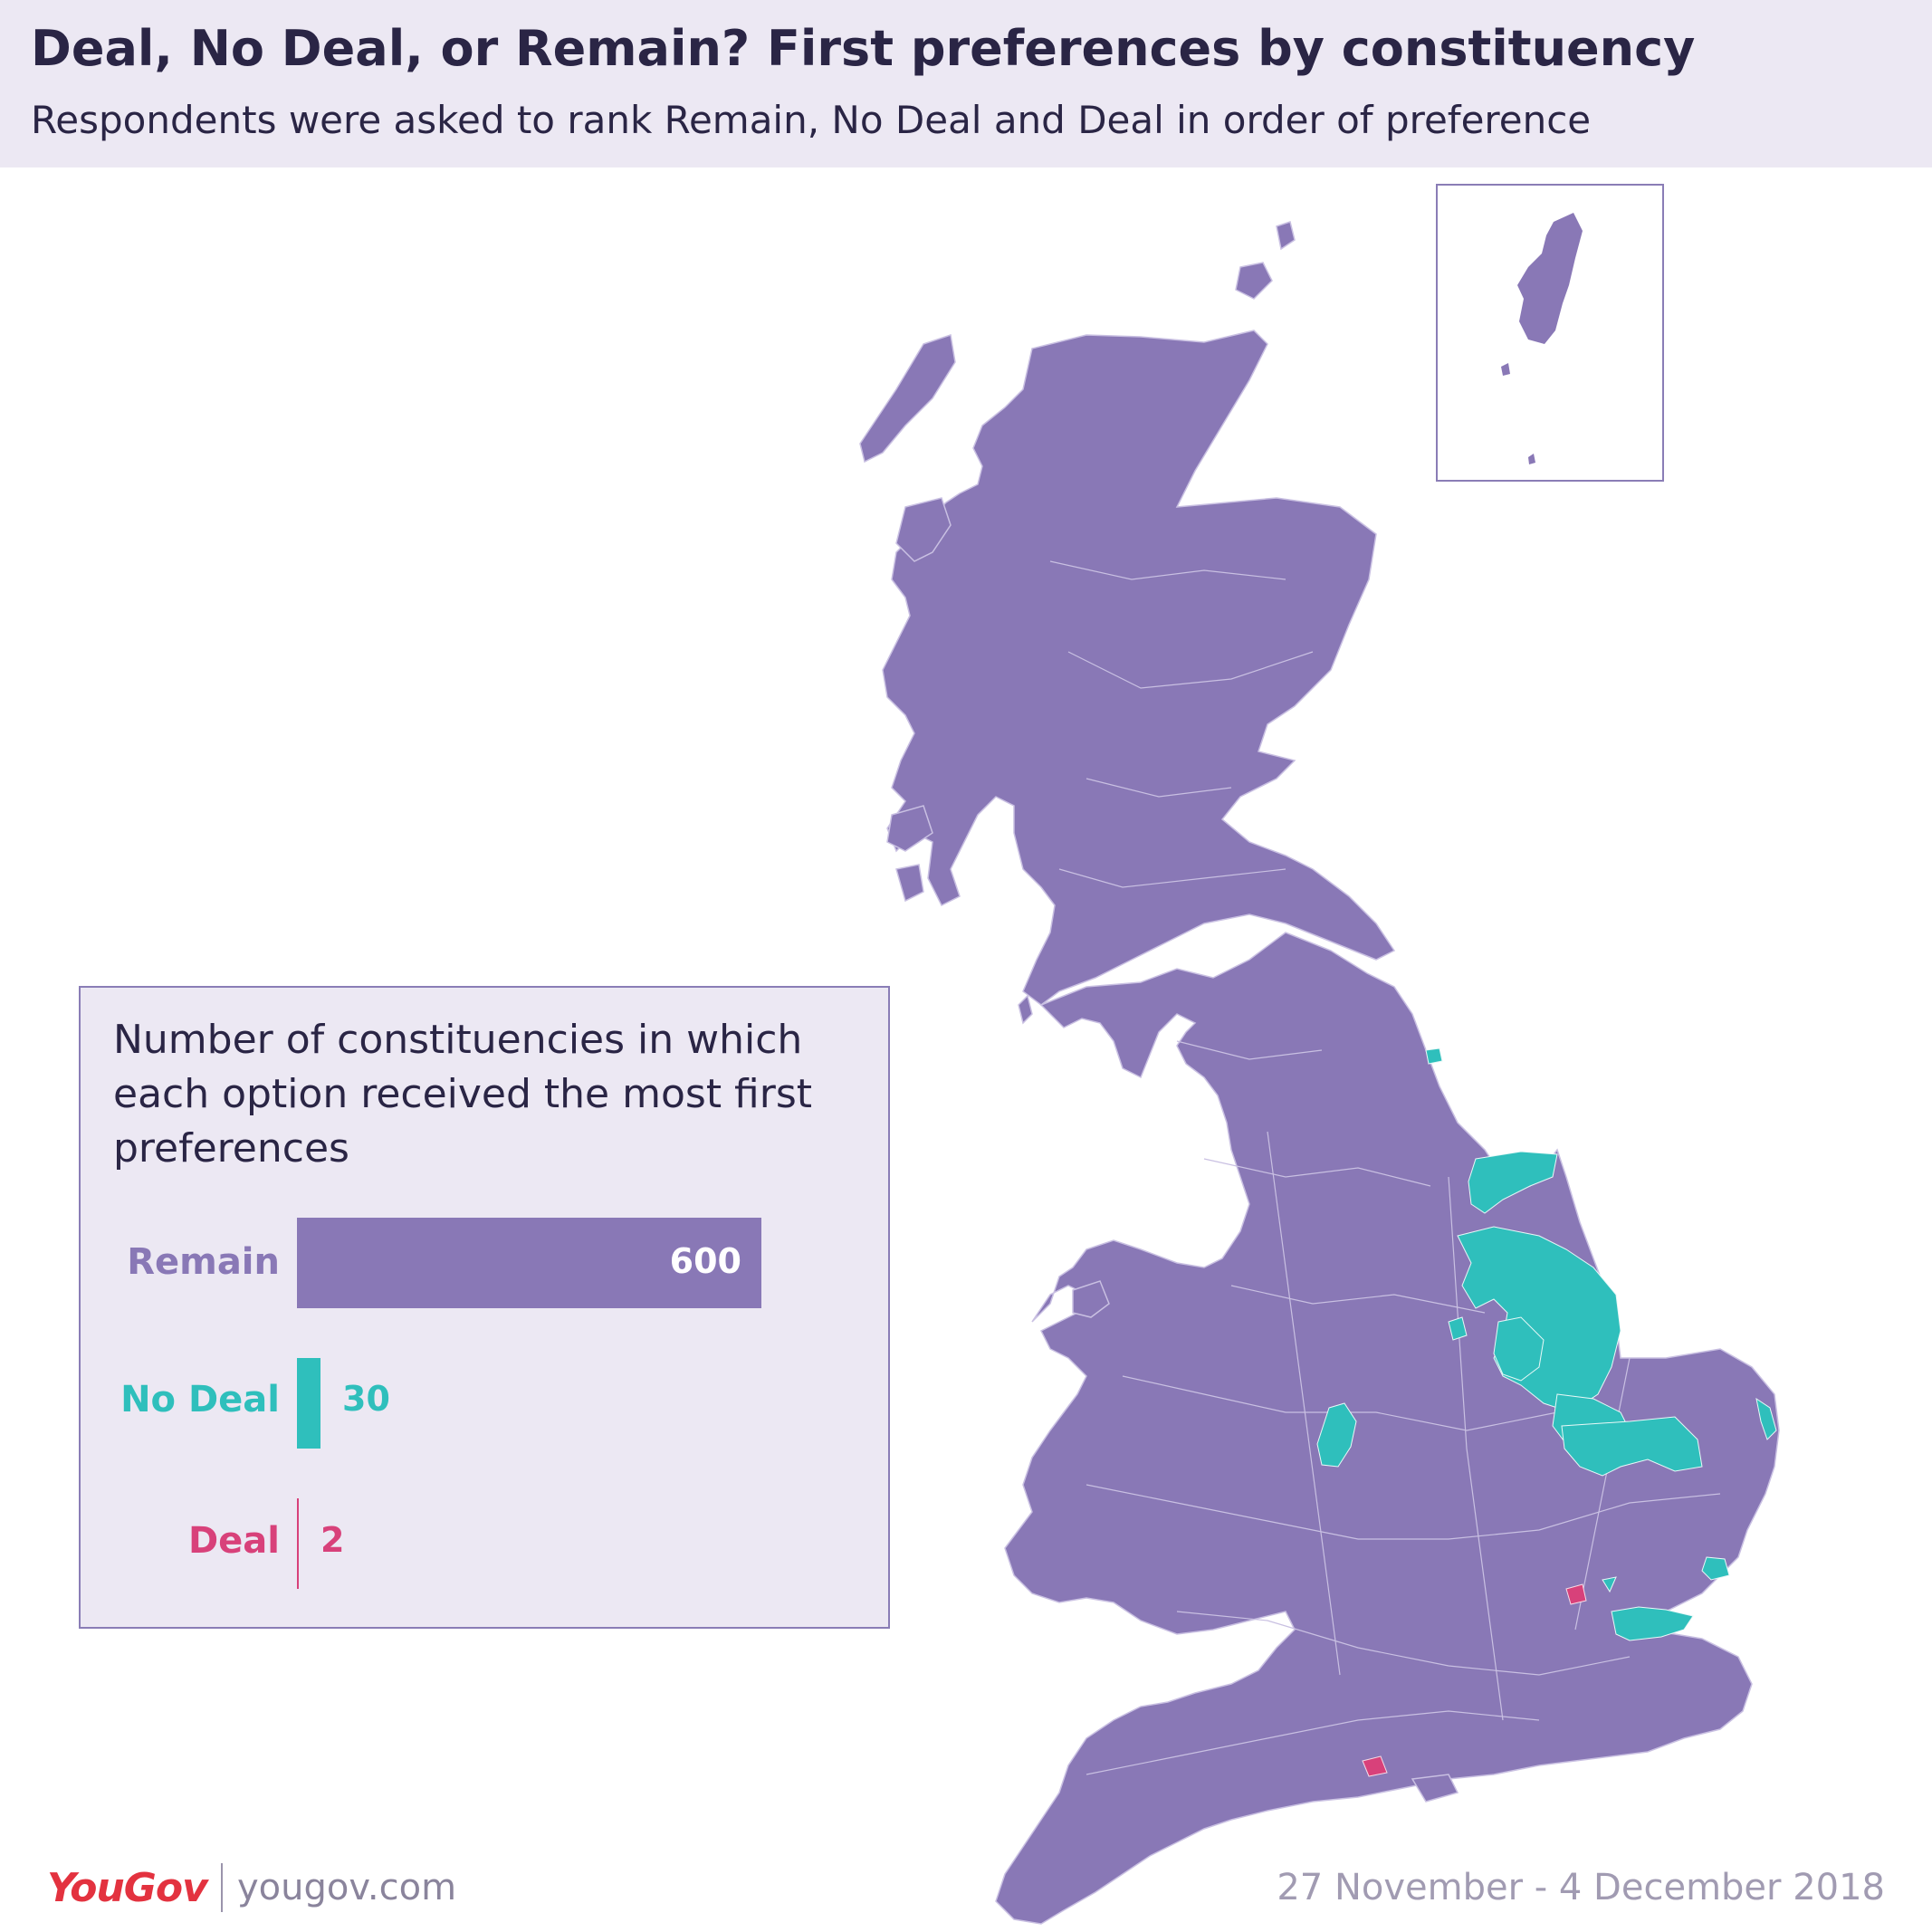 The height and width of the screenshot is (1932, 1932). Describe the element at coordinates (705, 1261) in the screenshot. I see `value-remain: 600` at that location.